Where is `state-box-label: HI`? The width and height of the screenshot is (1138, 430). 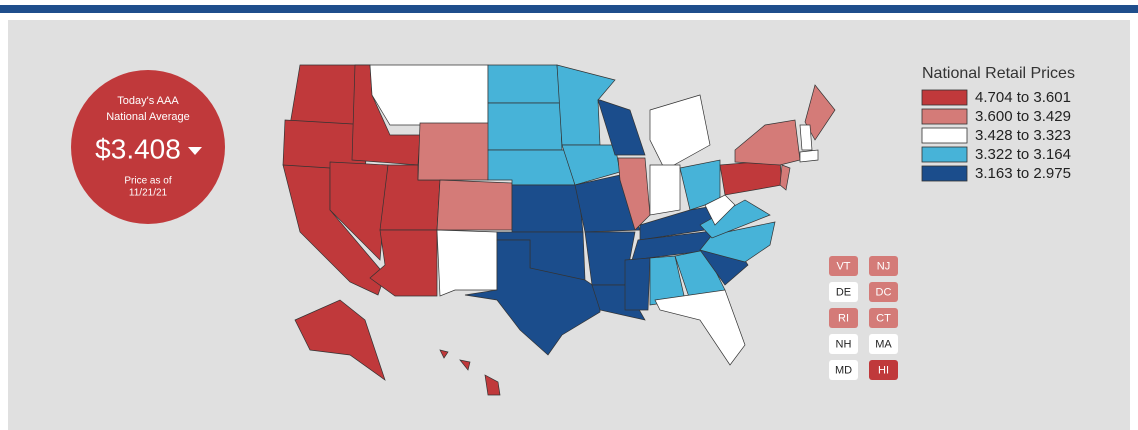
state-box-label: HI is located at coordinates (883, 370).